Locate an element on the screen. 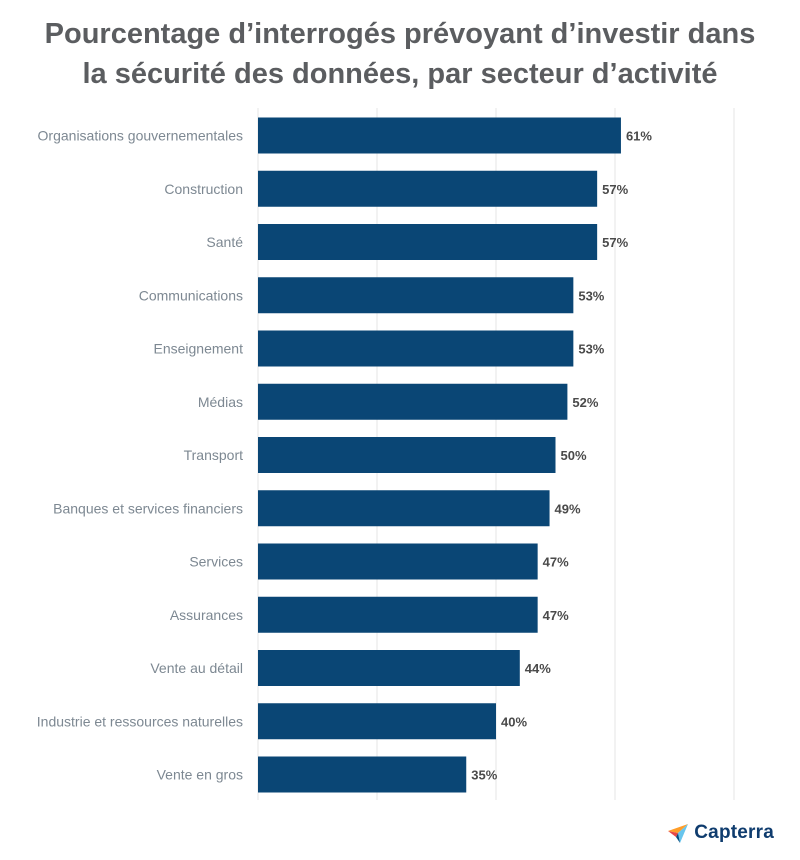  capterra-logo: Capterra is located at coordinates (720, 833).